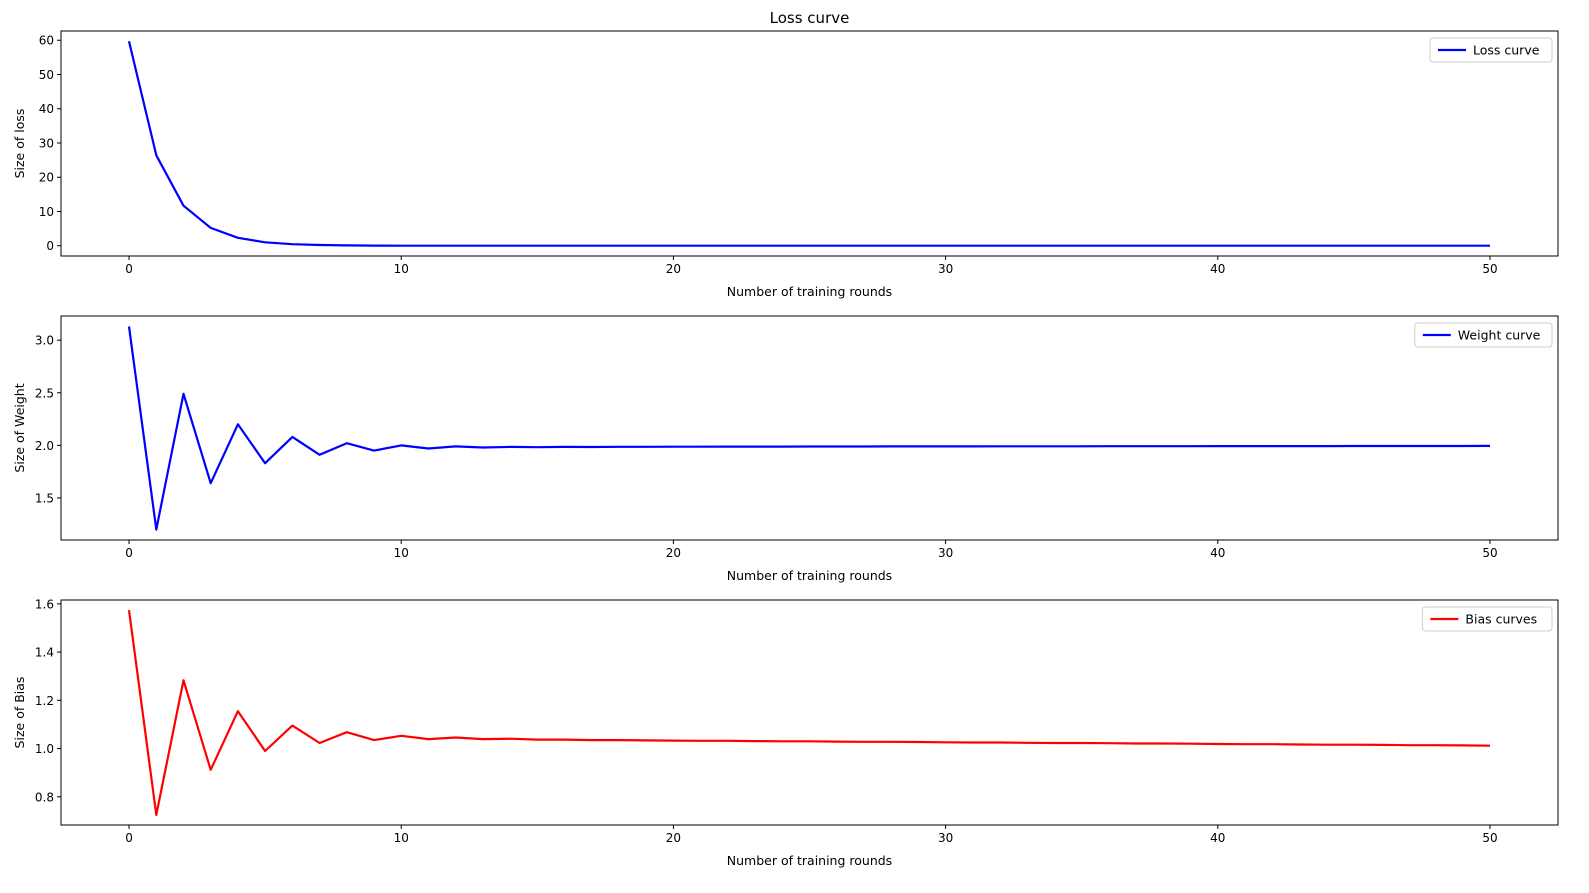  Describe the element at coordinates (44, 701) in the screenshot. I see `y-tick-label: 1.2` at that location.